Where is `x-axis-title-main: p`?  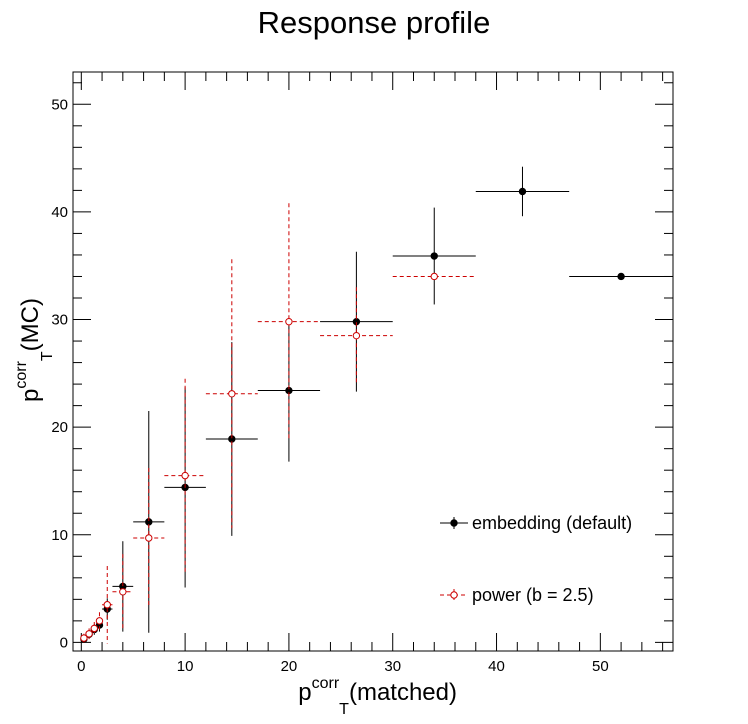
x-axis-title-main: p is located at coordinates (304, 692).